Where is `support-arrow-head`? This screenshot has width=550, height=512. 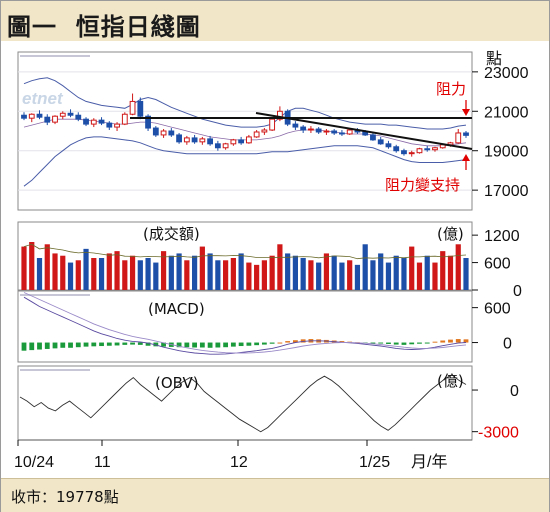 support-arrow-head is located at coordinates (466, 157).